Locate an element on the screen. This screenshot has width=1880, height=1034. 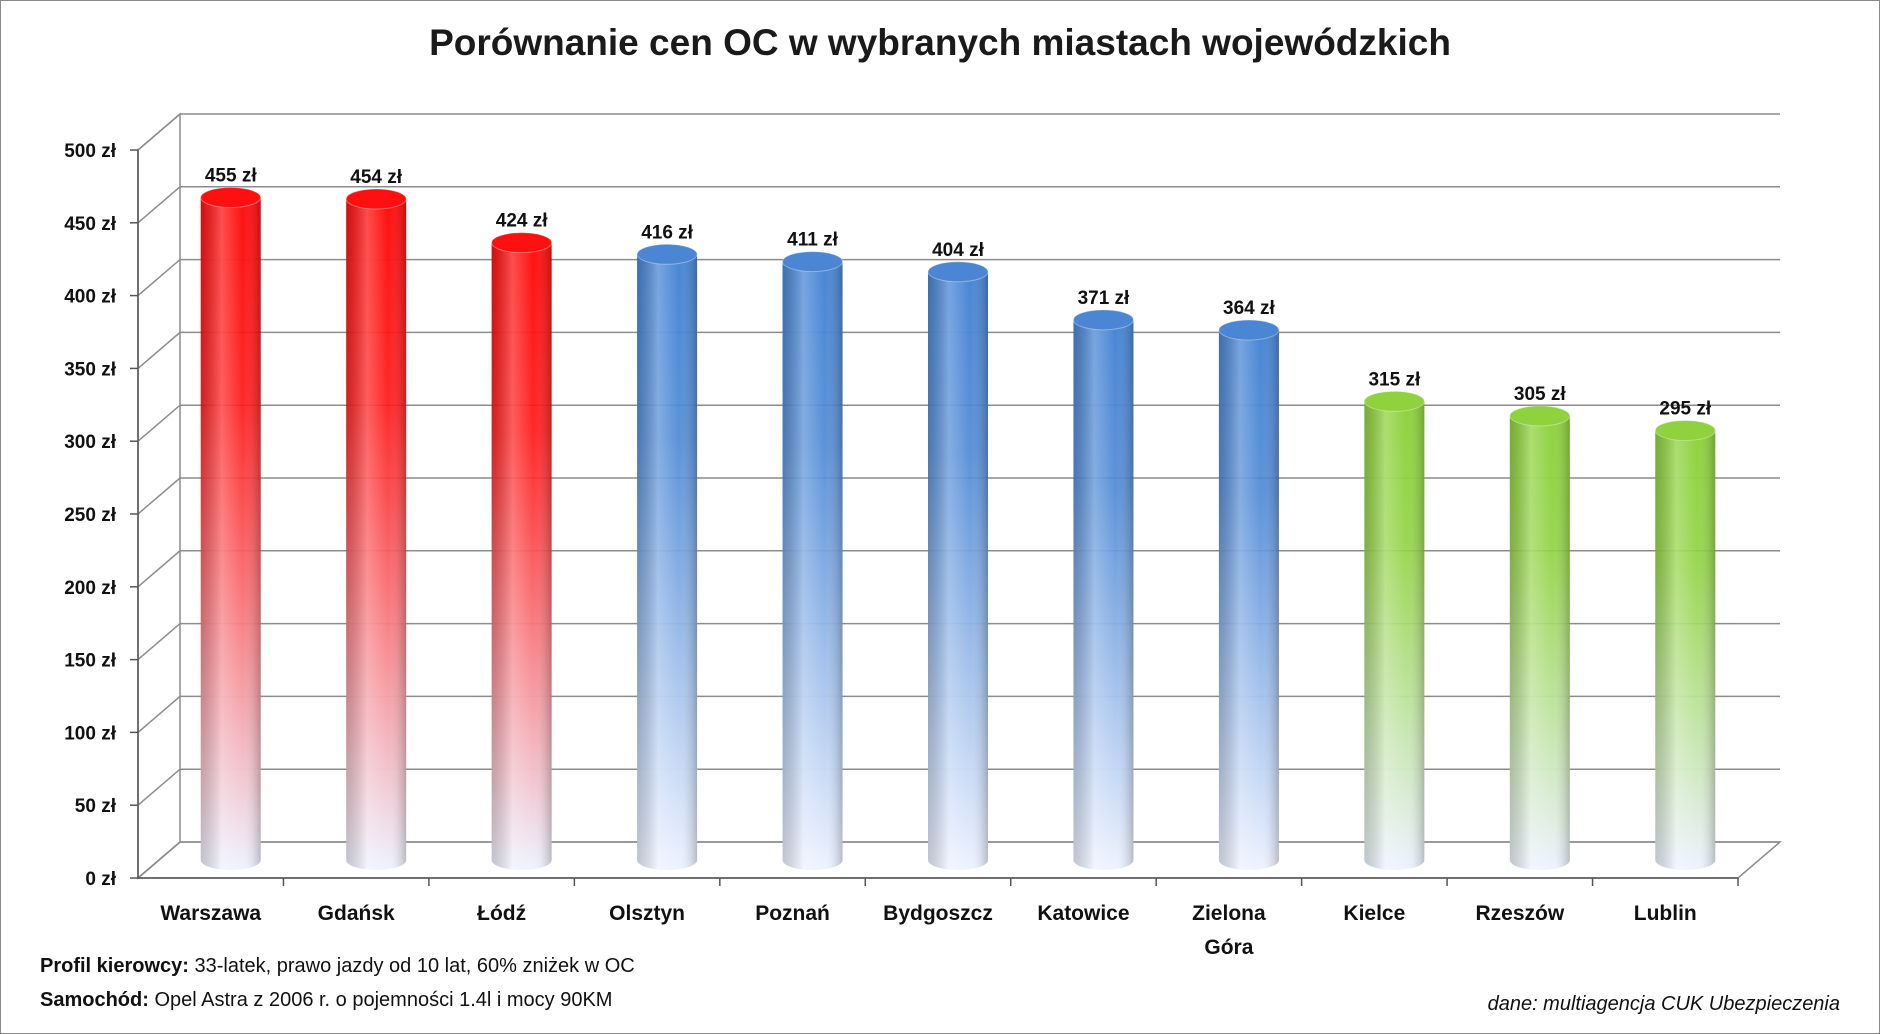
x-tick-label: Olsztyn is located at coordinates (647, 913).